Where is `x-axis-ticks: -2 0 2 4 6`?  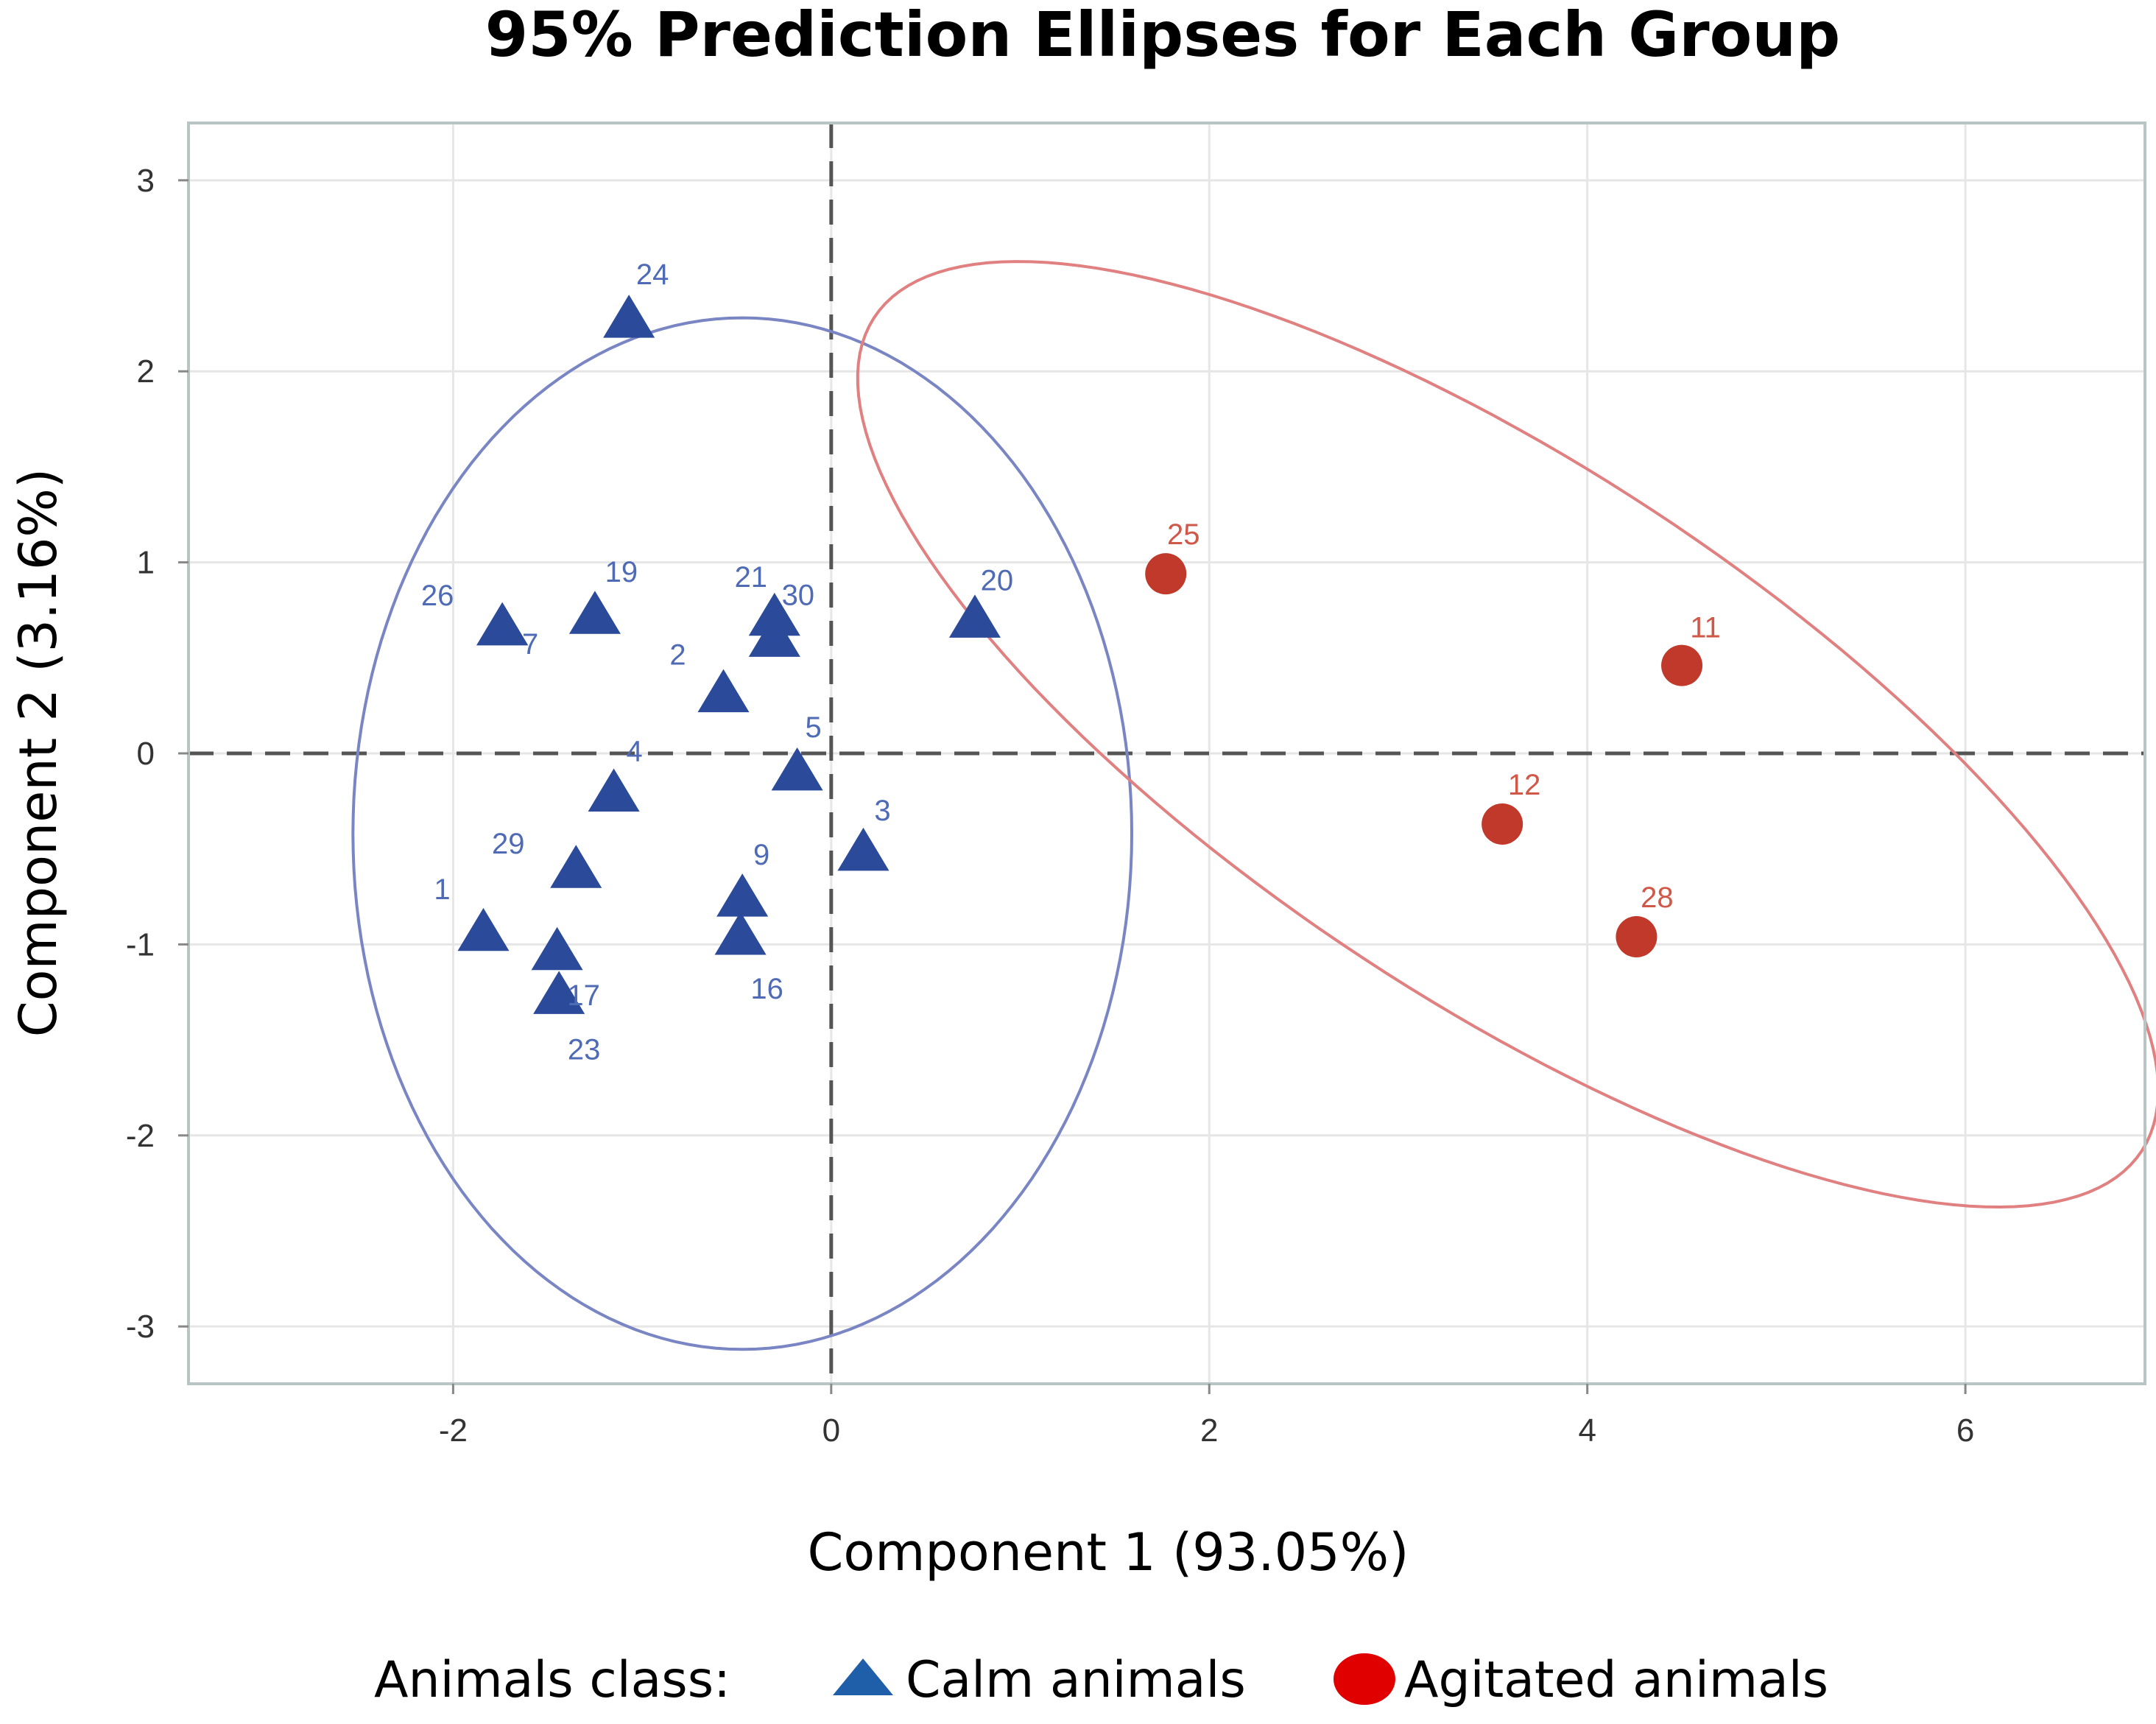 x-axis-ticks: -2 0 2 4 6 is located at coordinates (1206, 1416).